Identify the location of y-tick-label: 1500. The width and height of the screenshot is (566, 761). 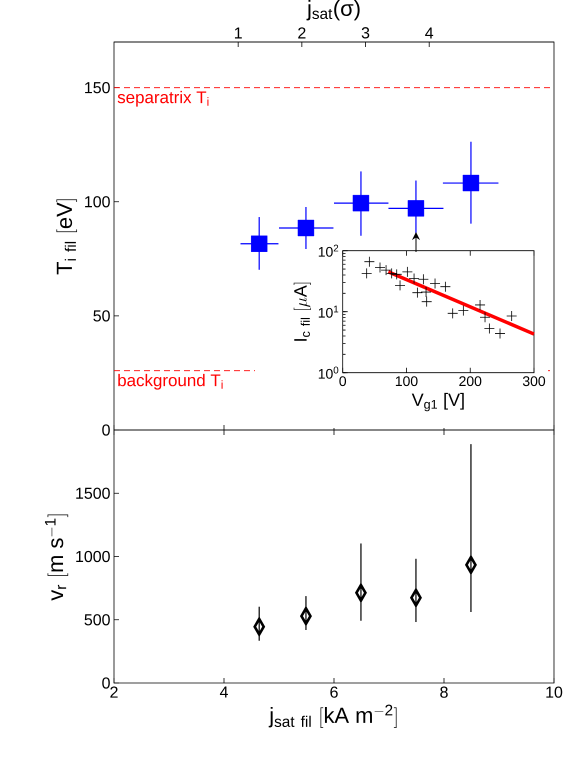
(93, 493).